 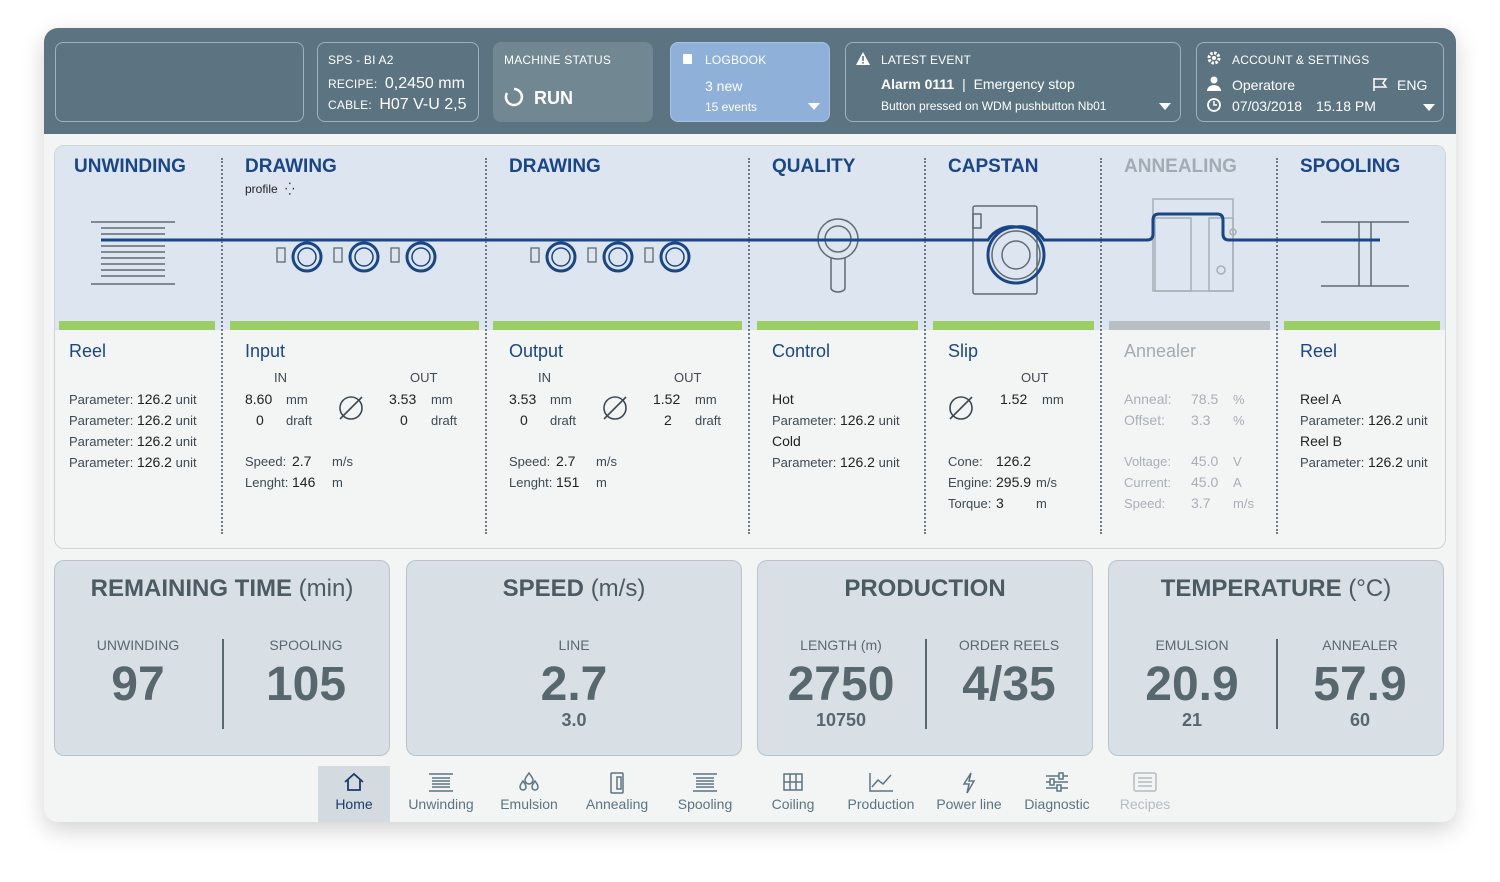 I want to click on nav-label: Coiling, so click(x=793, y=804).